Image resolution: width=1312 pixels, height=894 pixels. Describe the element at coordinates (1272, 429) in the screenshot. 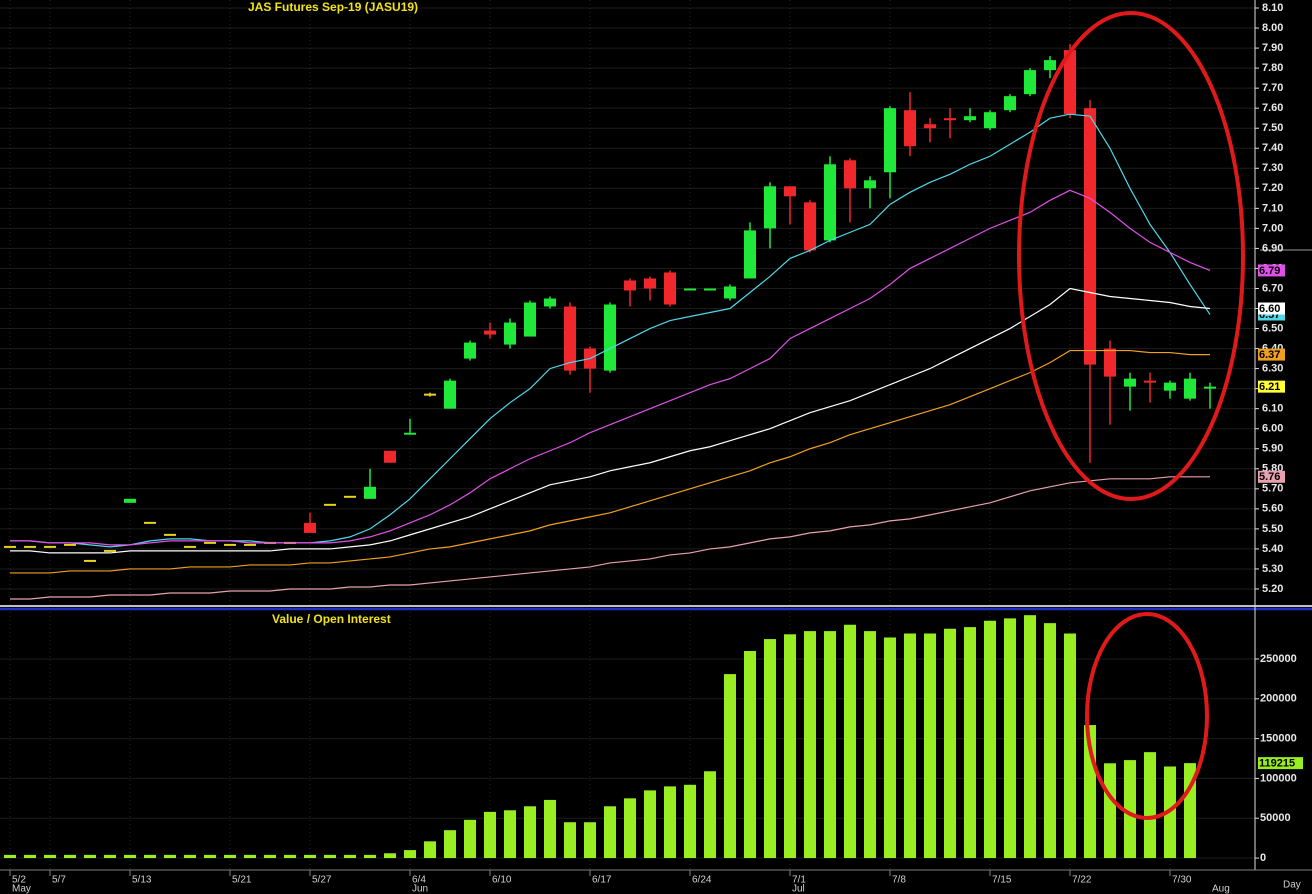

I see `y-tick-label: 6.00` at that location.